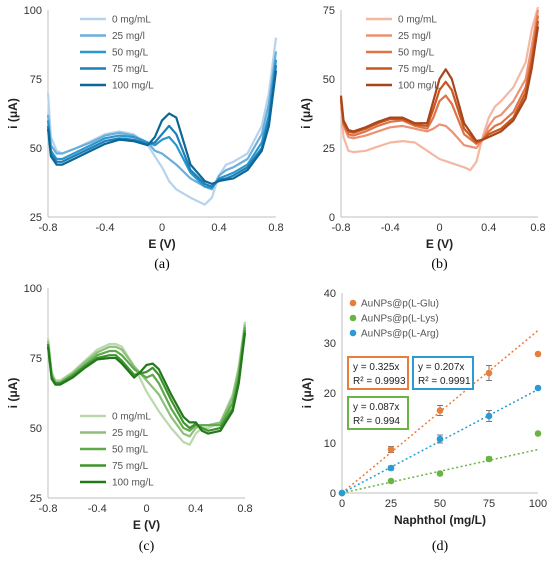 The width and height of the screenshot is (550, 566). I want to click on x-tick-label: 25, so click(391, 504).